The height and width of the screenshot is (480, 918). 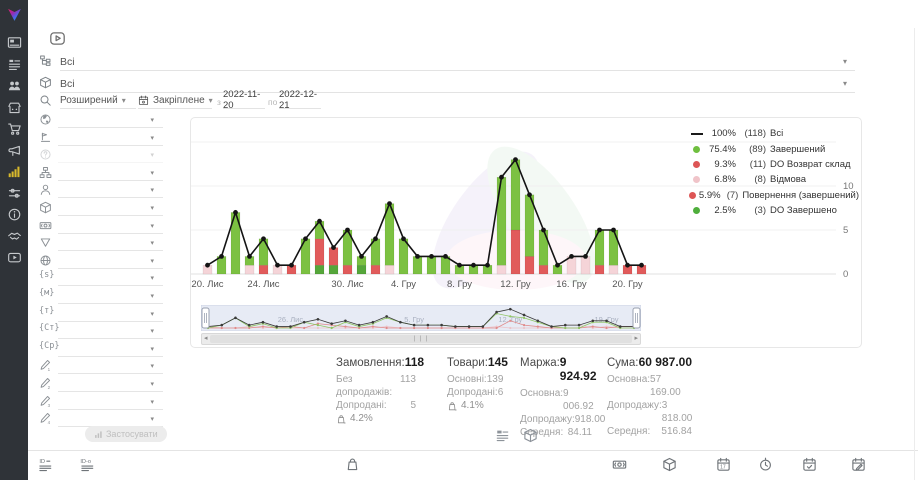 What do you see at coordinates (110, 208) in the screenshot?
I see `filter-select-package: ▾` at bounding box center [110, 208].